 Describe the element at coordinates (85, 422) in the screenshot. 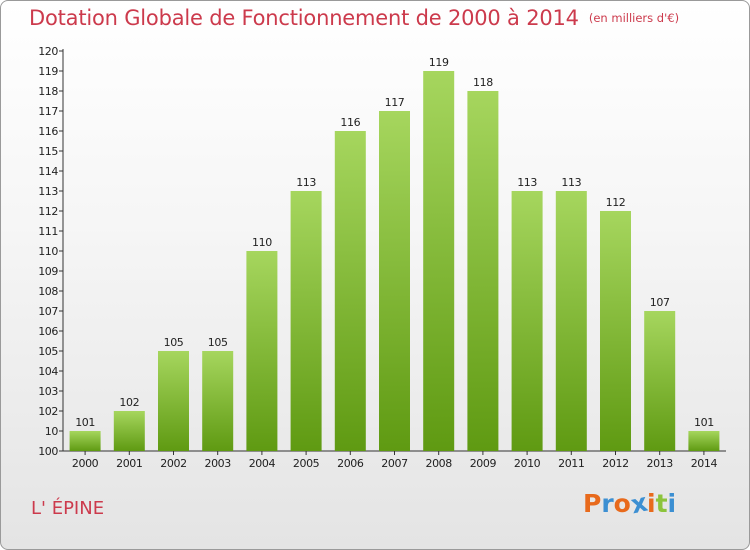

I see `data-label-2000: 101` at that location.